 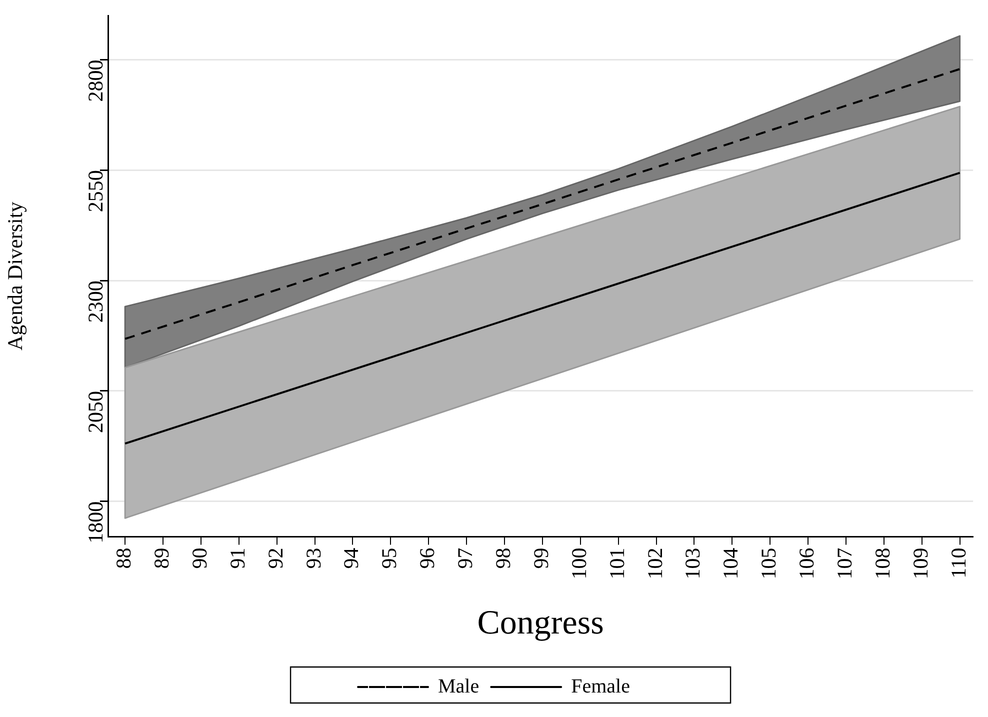 I want to click on x-tick-label: 110, so click(x=958, y=563).